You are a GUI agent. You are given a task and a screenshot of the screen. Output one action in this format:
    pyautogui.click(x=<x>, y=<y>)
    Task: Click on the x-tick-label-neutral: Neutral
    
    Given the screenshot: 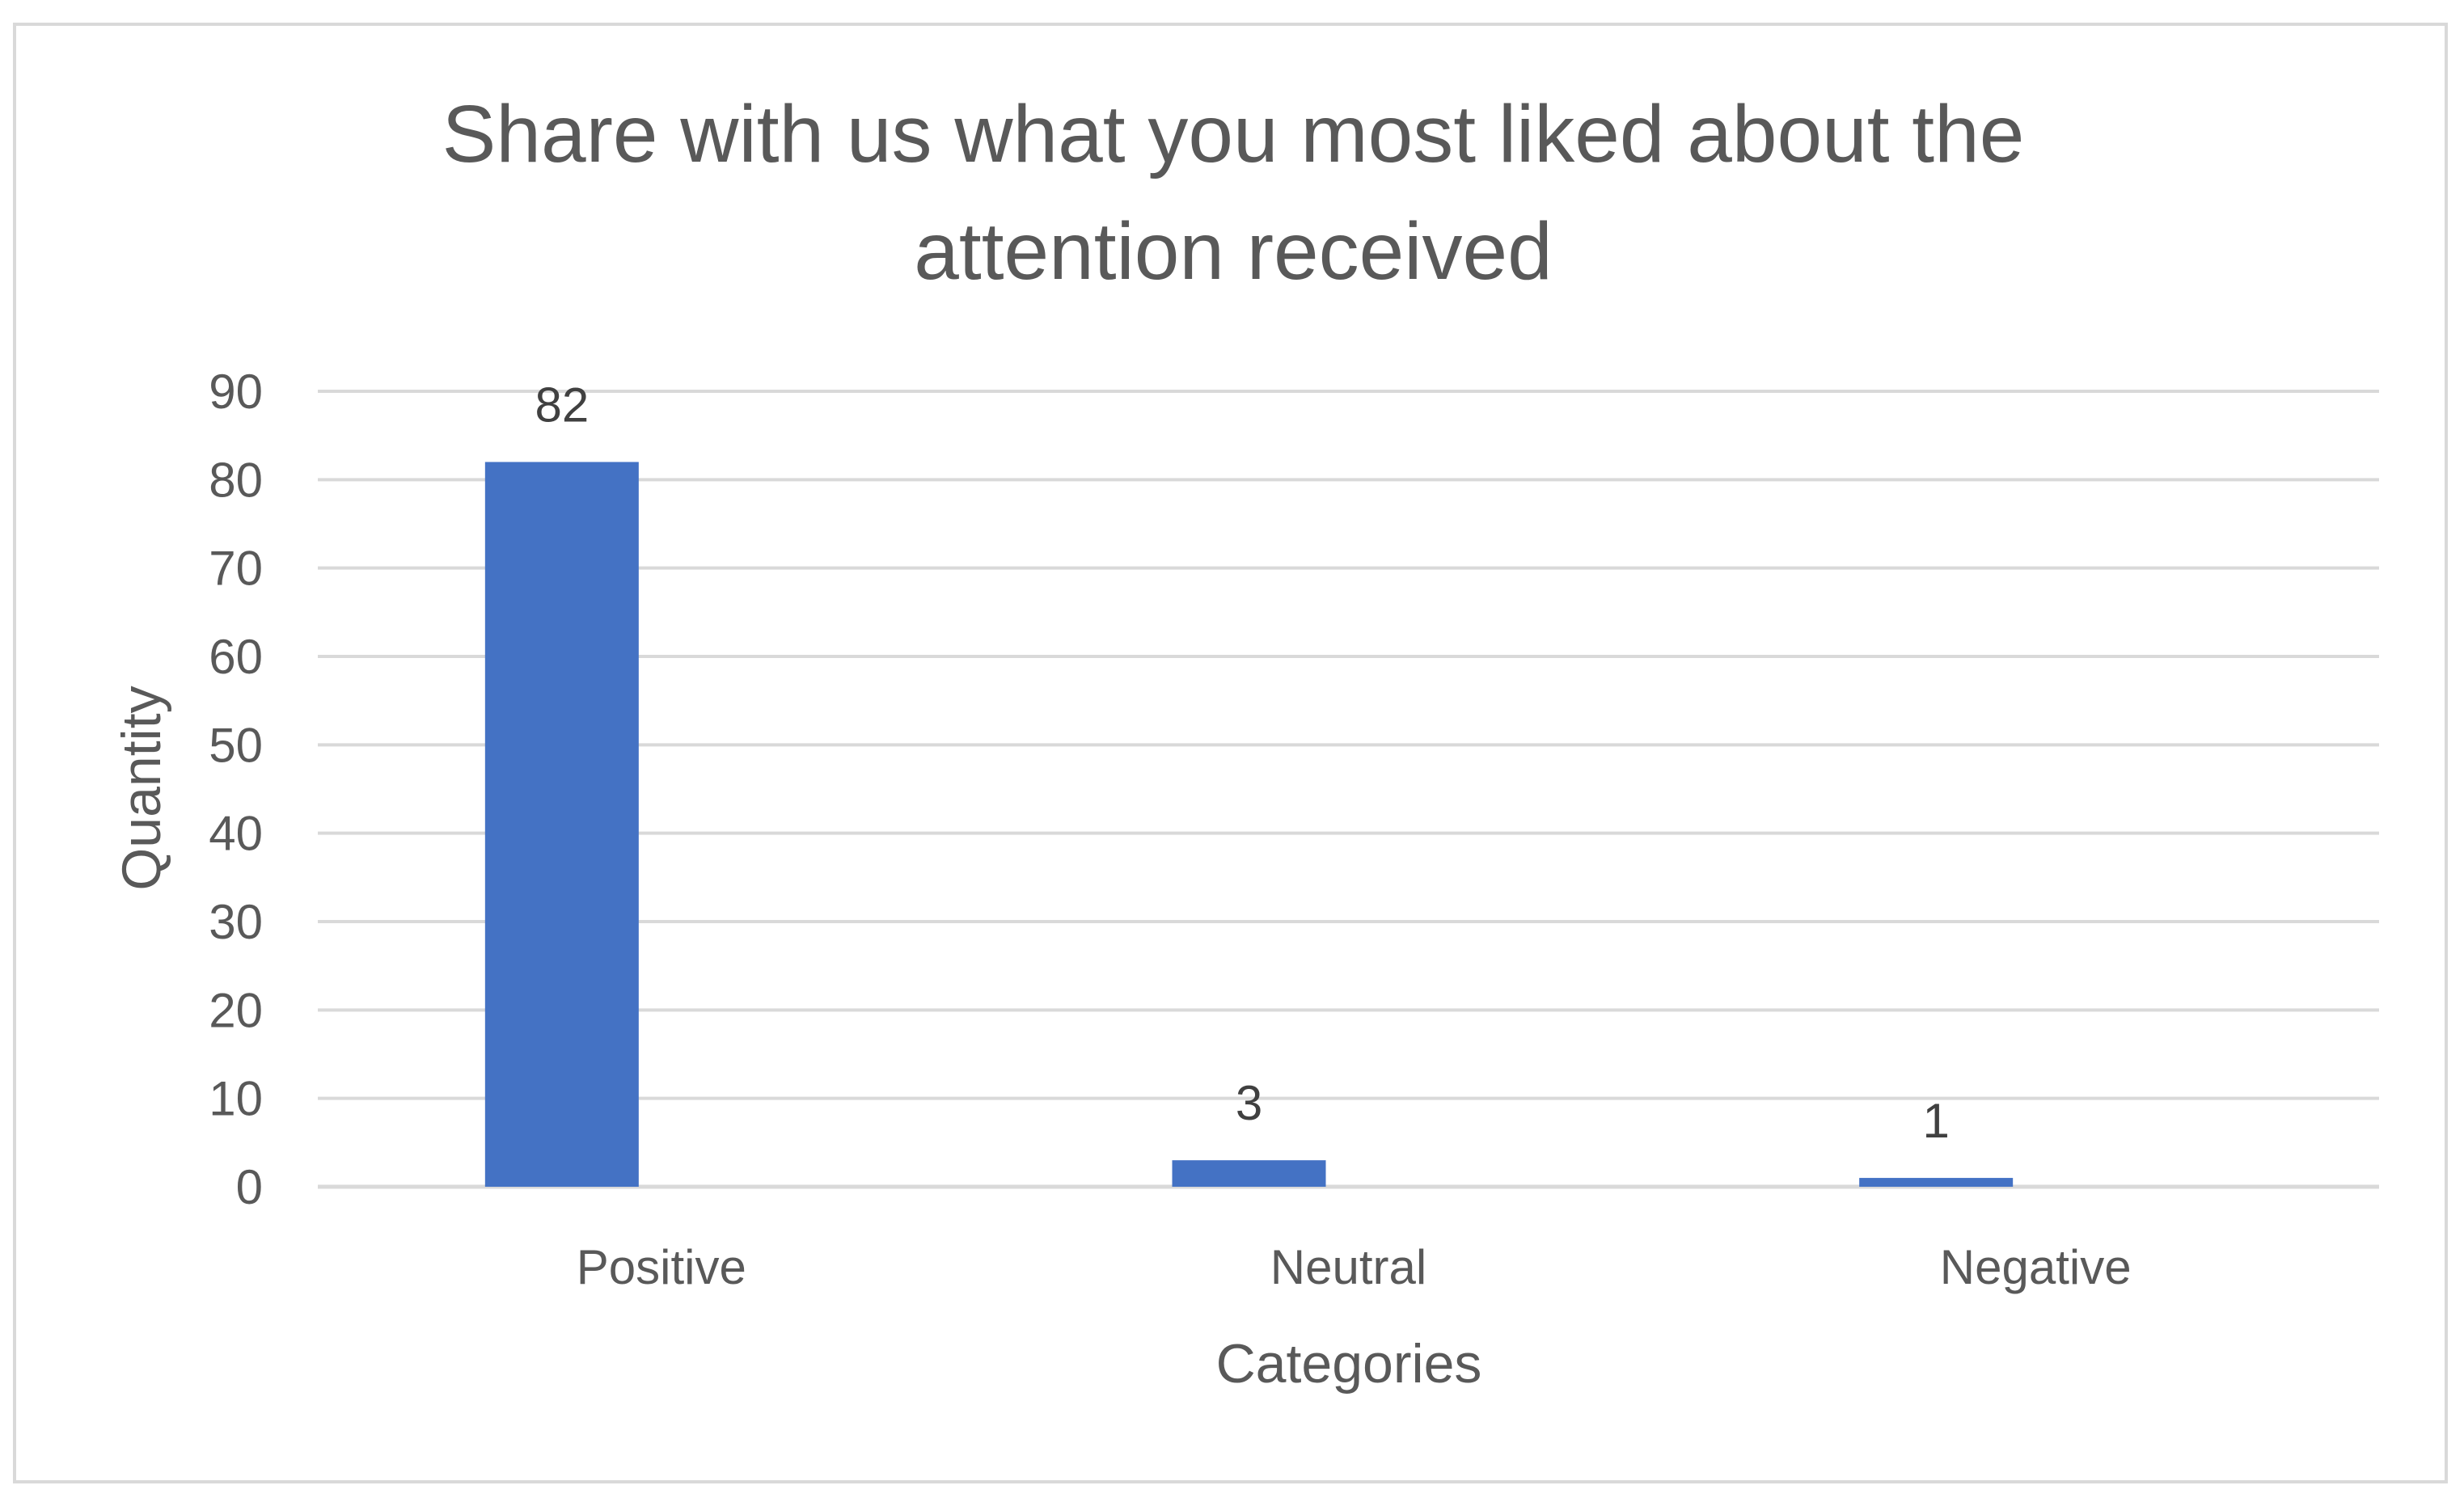 What is the action you would take?
    pyautogui.click(x=1348, y=1267)
    